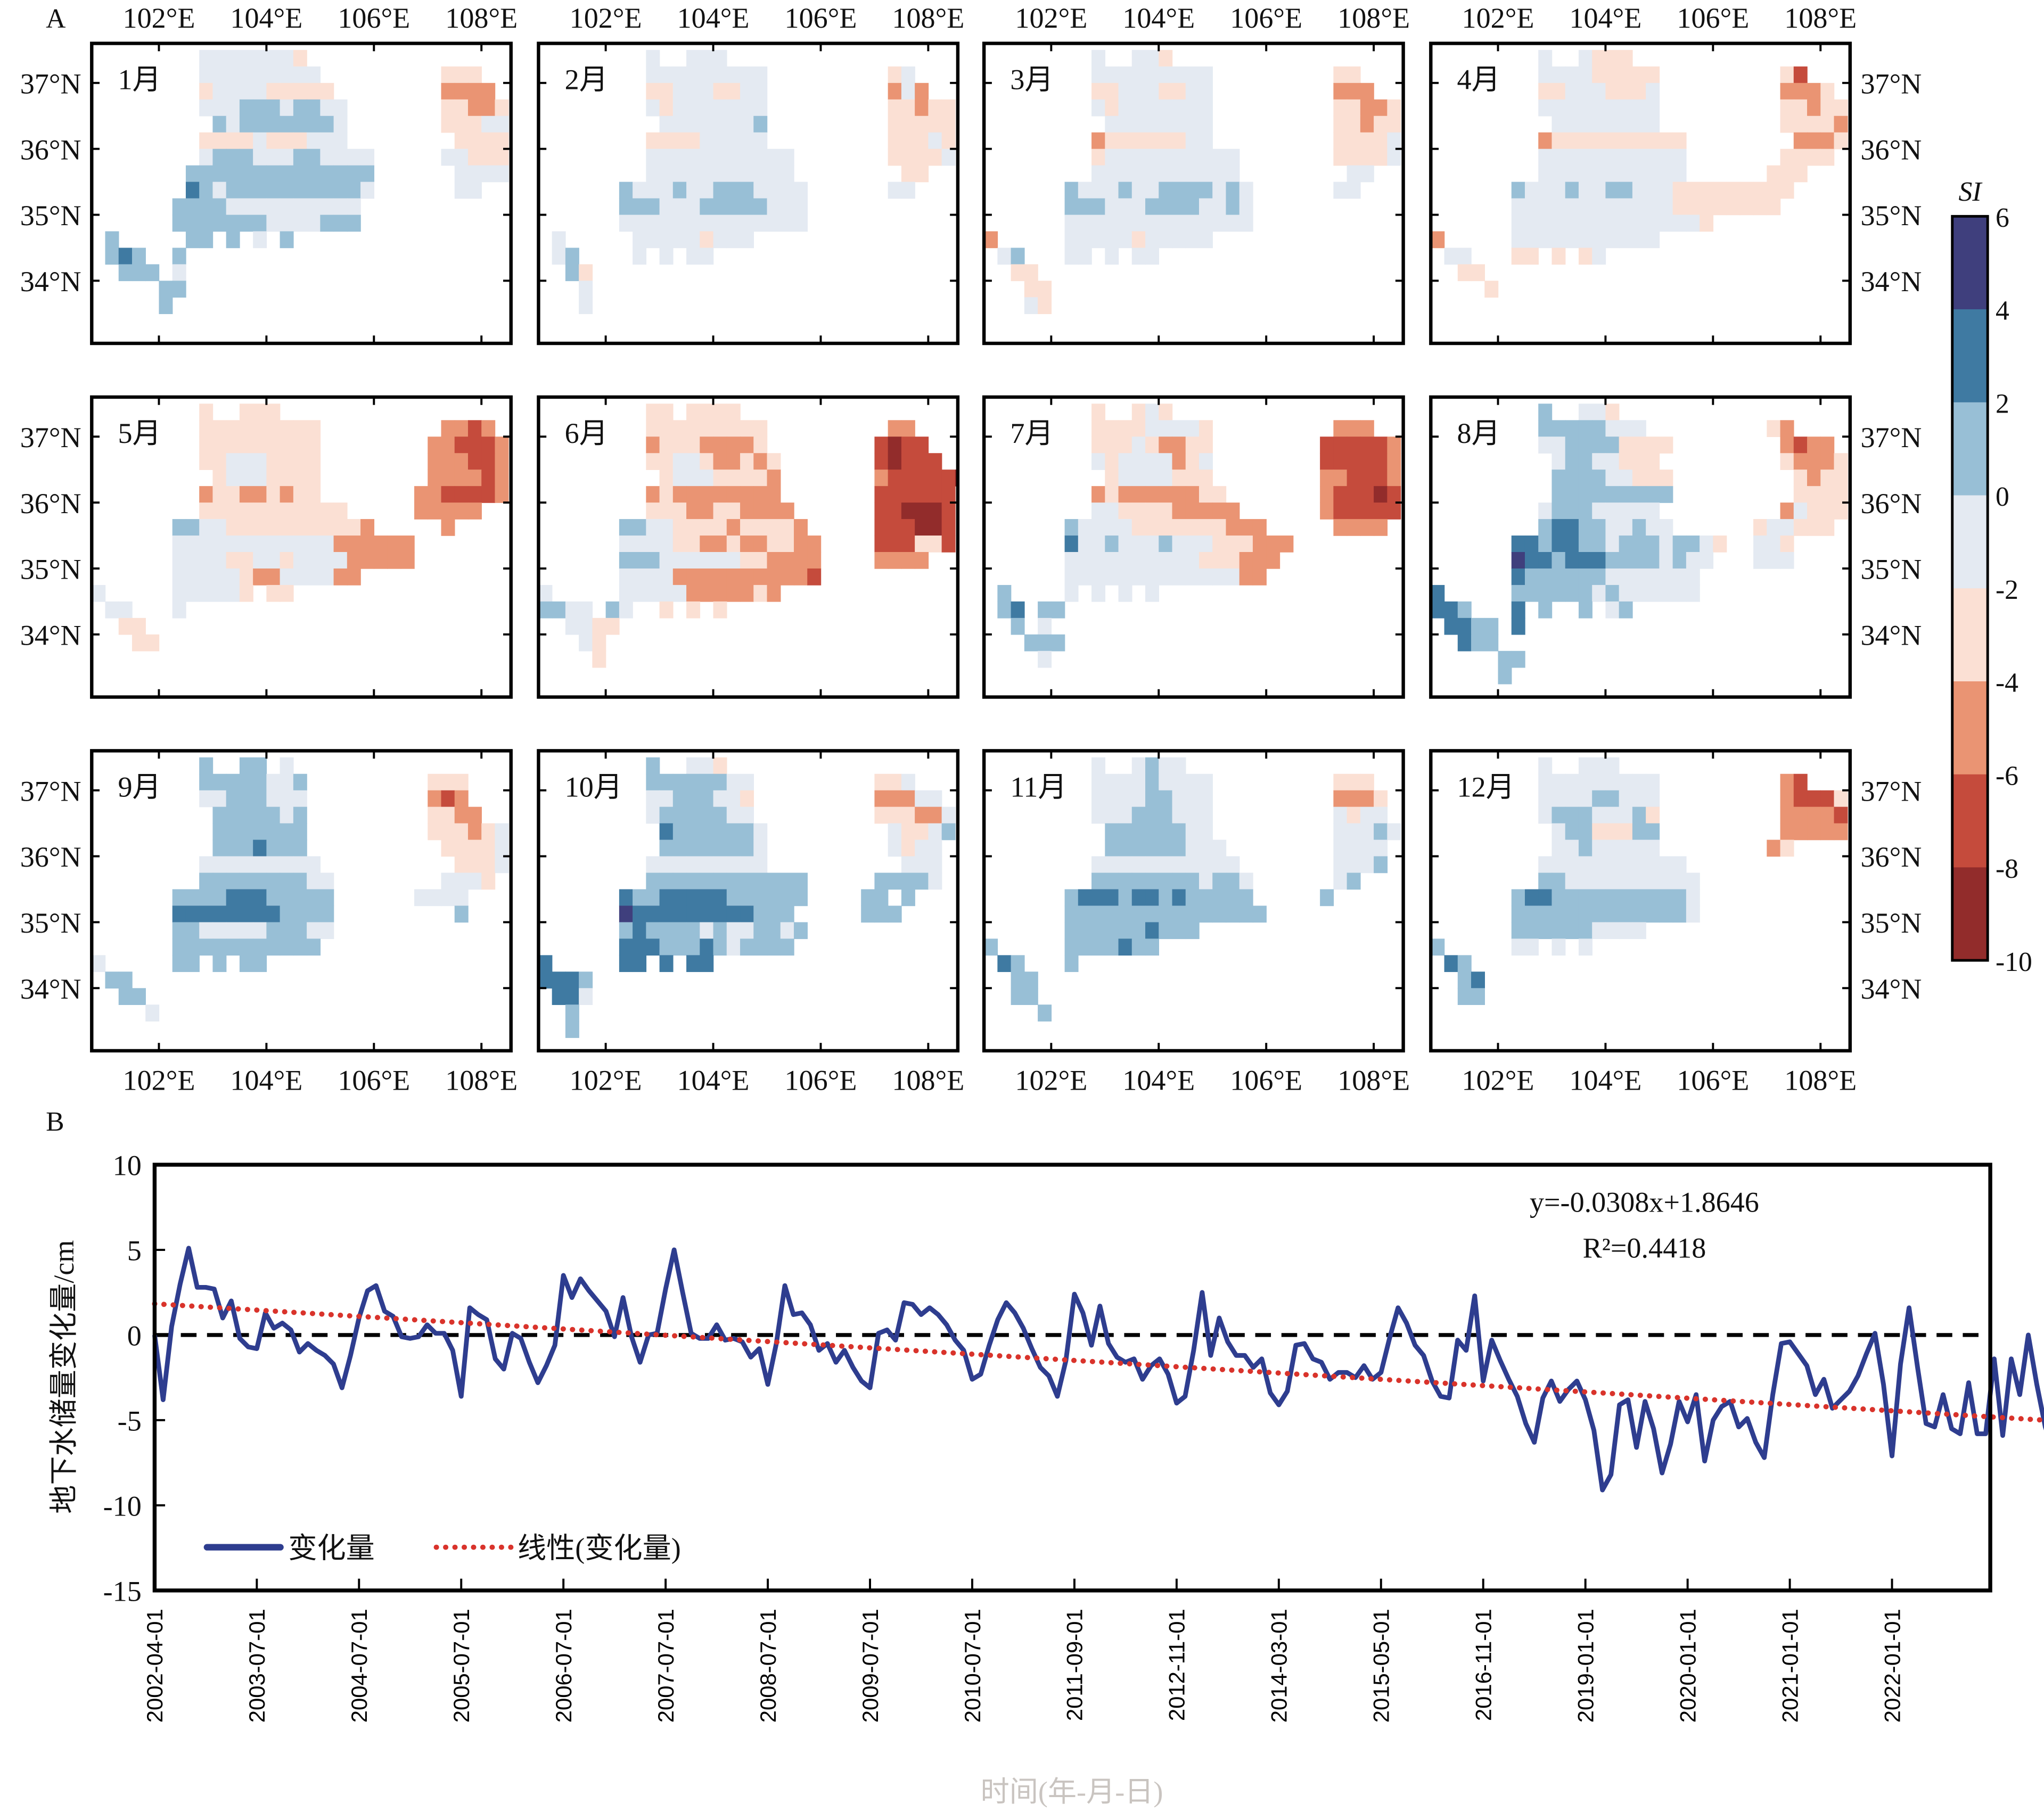 The image size is (2044, 1812). I want to click on x-tick-label: 2006-07-01, so click(563, 1666).